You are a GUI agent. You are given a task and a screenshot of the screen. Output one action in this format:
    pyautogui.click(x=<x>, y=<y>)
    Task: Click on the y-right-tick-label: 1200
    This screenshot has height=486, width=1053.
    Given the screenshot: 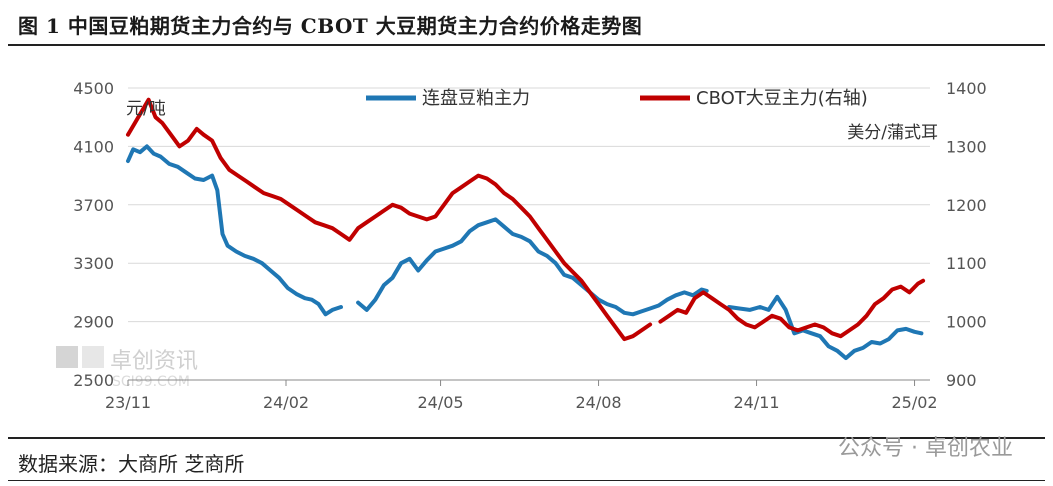 What is the action you would take?
    pyautogui.click(x=966, y=205)
    